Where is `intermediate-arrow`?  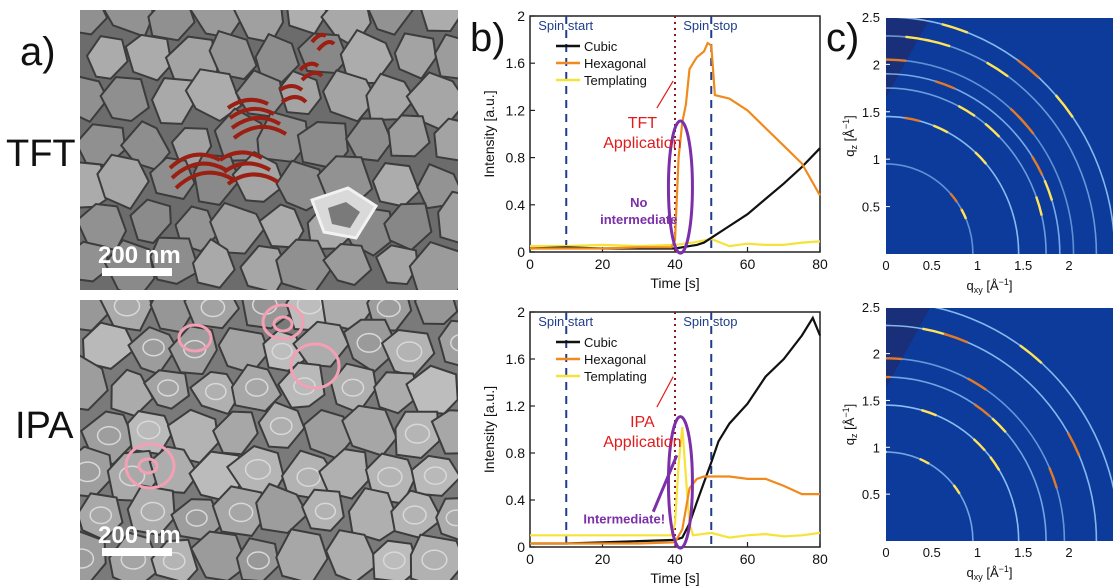 intermediate-arrow is located at coordinates (665, 483).